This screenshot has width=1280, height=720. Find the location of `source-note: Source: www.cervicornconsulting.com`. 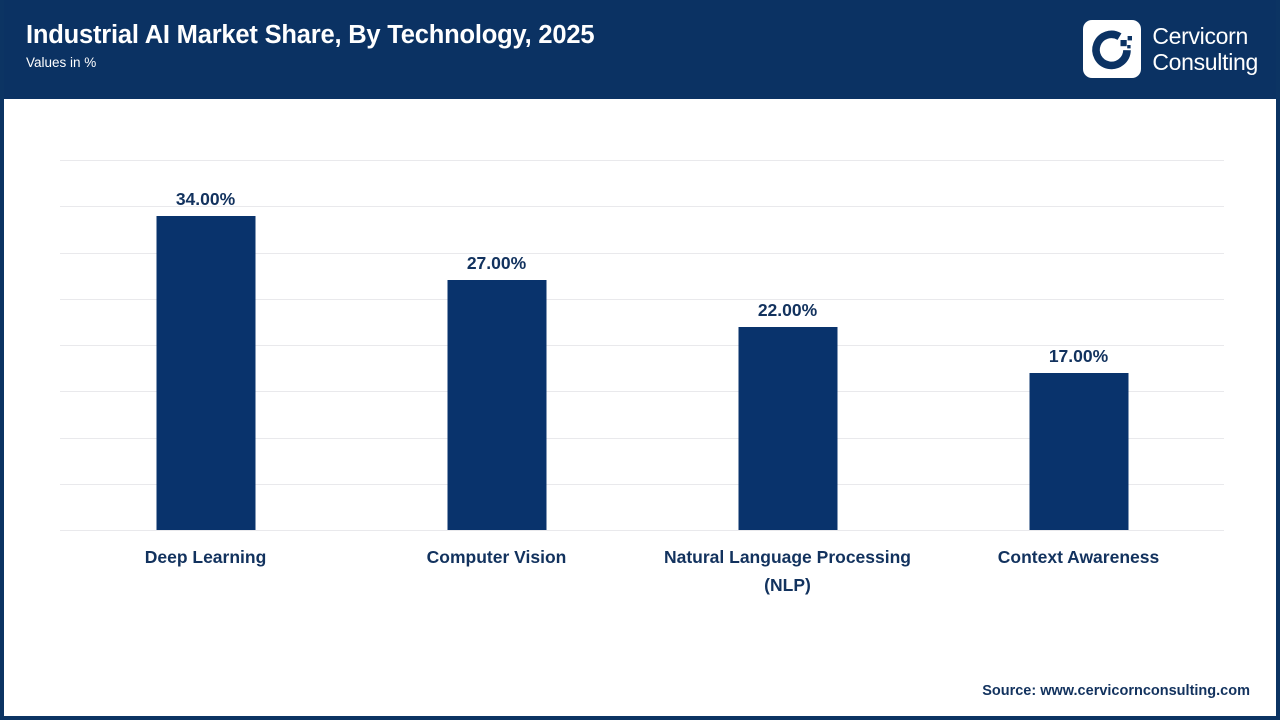

source-note: Source: www.cervicornconsulting.com is located at coordinates (1116, 691).